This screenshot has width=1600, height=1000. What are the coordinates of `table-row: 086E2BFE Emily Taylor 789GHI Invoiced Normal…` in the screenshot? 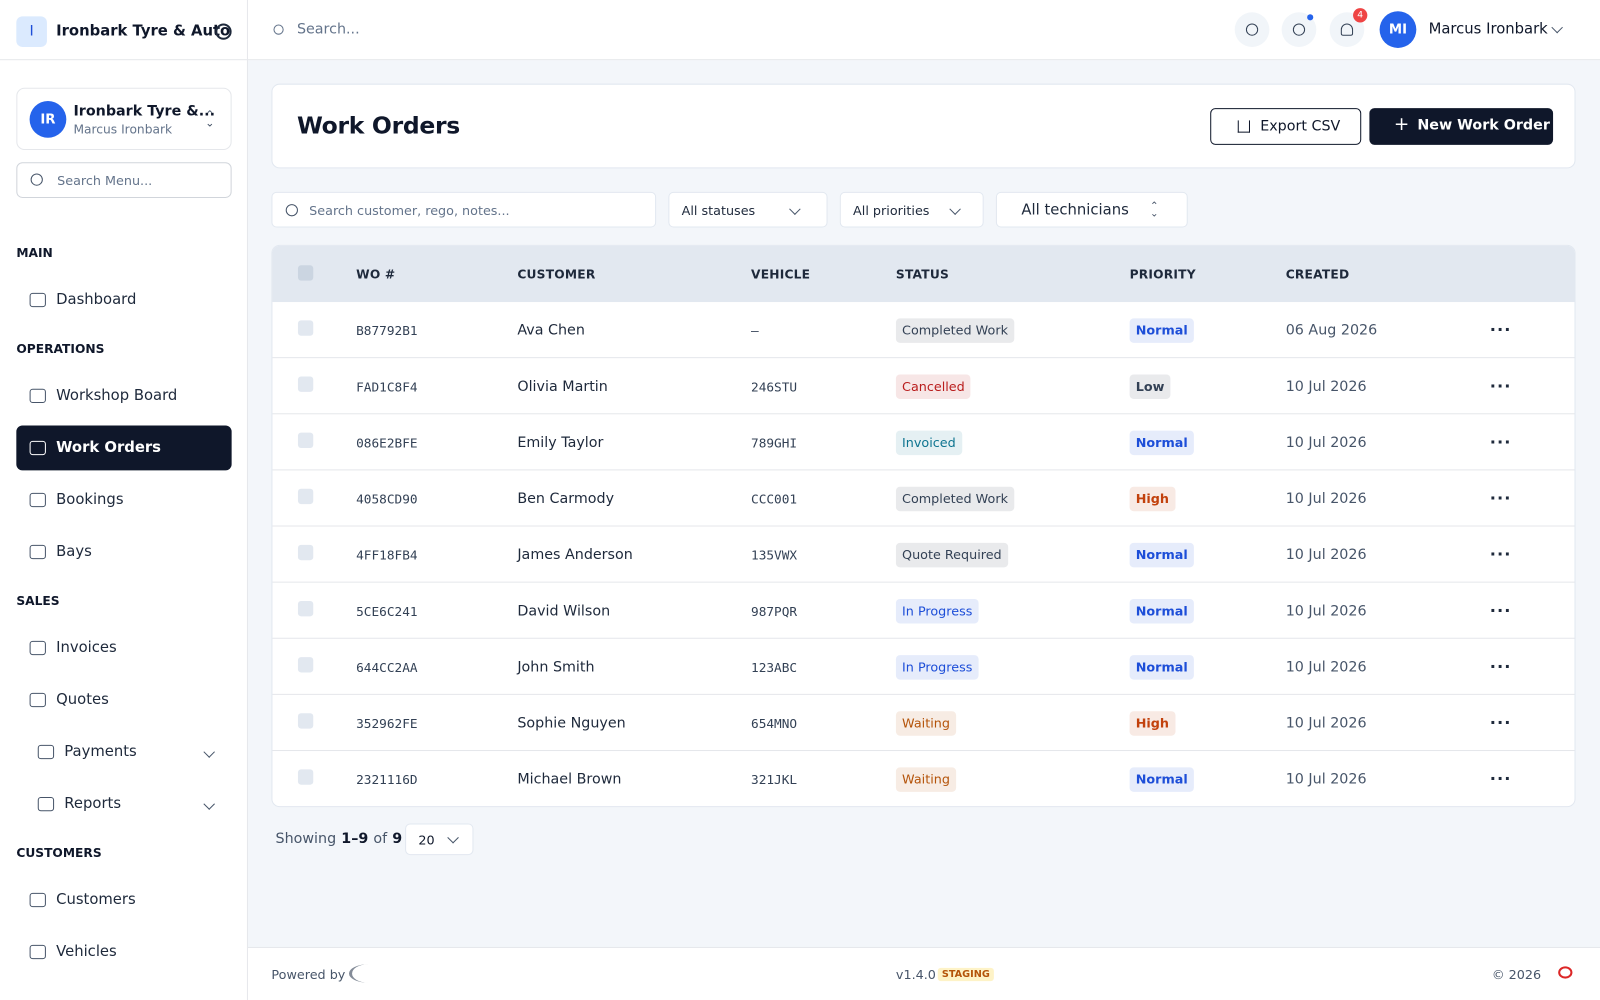 It's located at (923, 442).